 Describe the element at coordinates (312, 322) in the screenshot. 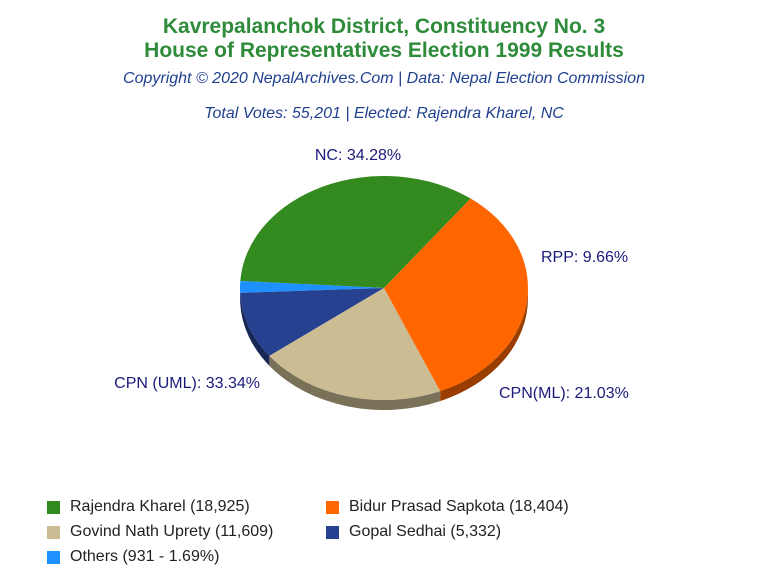

I see `pie-slice-rpp` at that location.